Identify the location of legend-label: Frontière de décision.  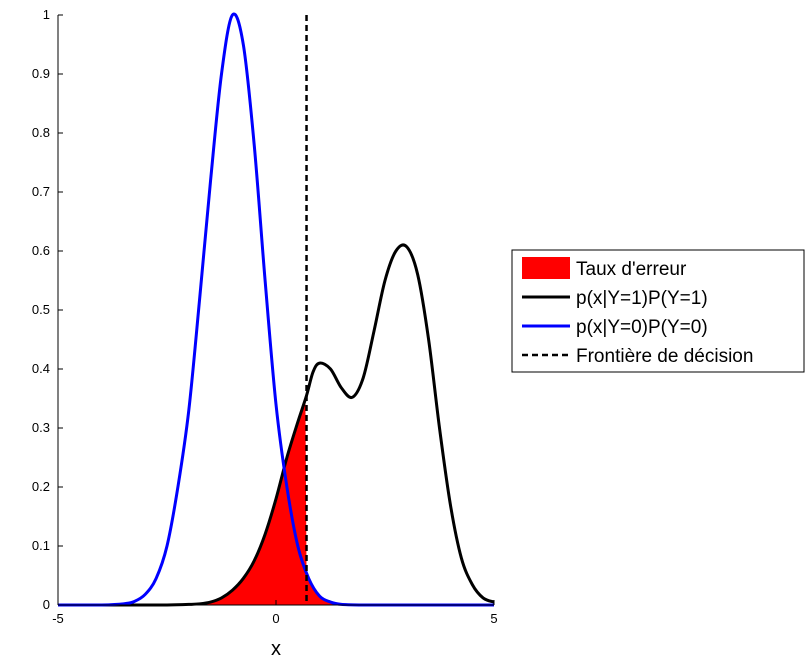
(664, 356).